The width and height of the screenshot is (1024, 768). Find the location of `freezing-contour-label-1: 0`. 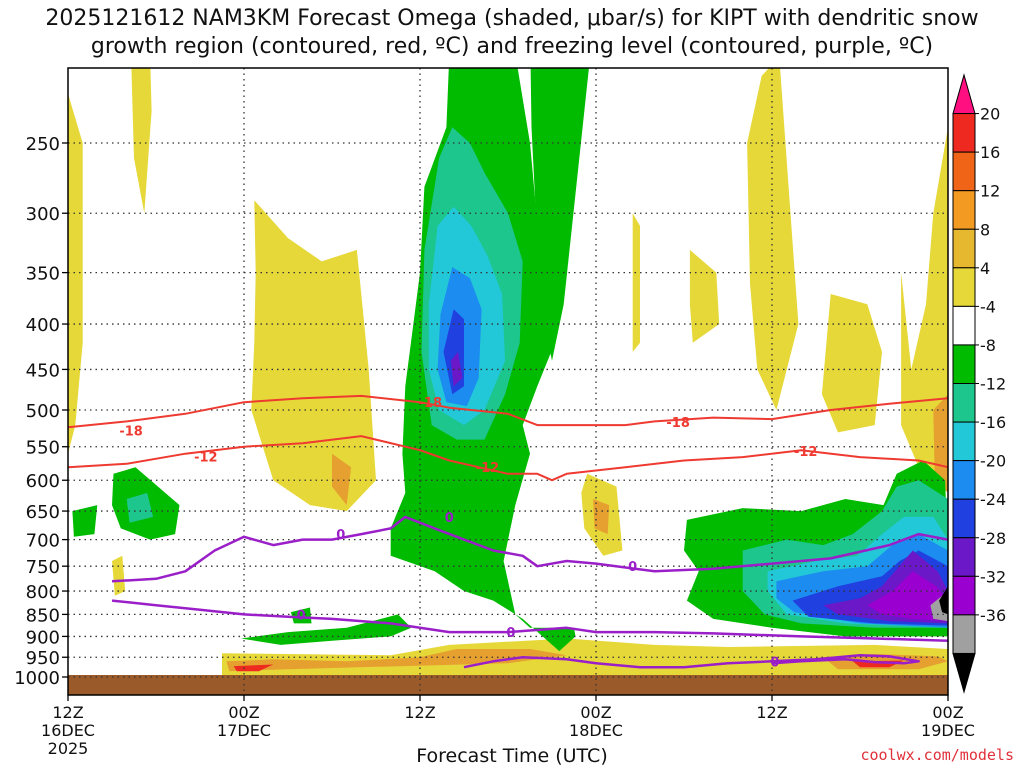

freezing-contour-label-1: 0 is located at coordinates (301, 615).